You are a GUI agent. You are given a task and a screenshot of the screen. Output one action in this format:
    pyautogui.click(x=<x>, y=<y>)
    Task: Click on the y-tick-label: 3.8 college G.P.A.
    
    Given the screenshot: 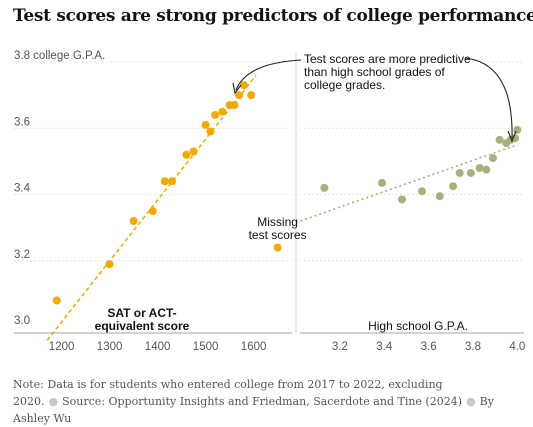 What is the action you would take?
    pyautogui.click(x=59, y=56)
    